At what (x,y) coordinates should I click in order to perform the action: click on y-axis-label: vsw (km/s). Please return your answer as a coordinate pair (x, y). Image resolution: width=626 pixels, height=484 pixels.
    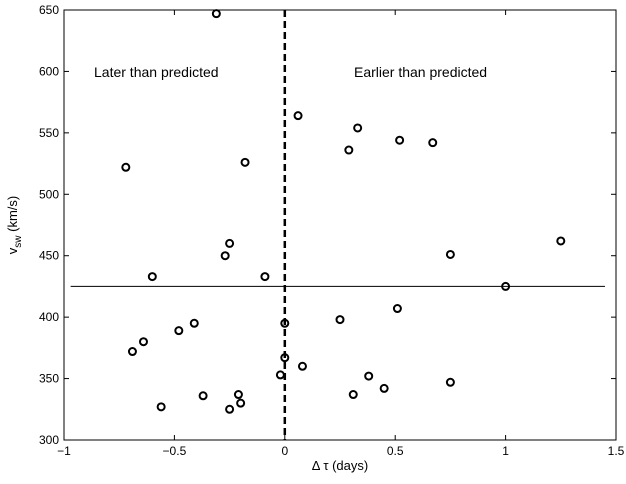
    Looking at the image, I should click on (14, 225).